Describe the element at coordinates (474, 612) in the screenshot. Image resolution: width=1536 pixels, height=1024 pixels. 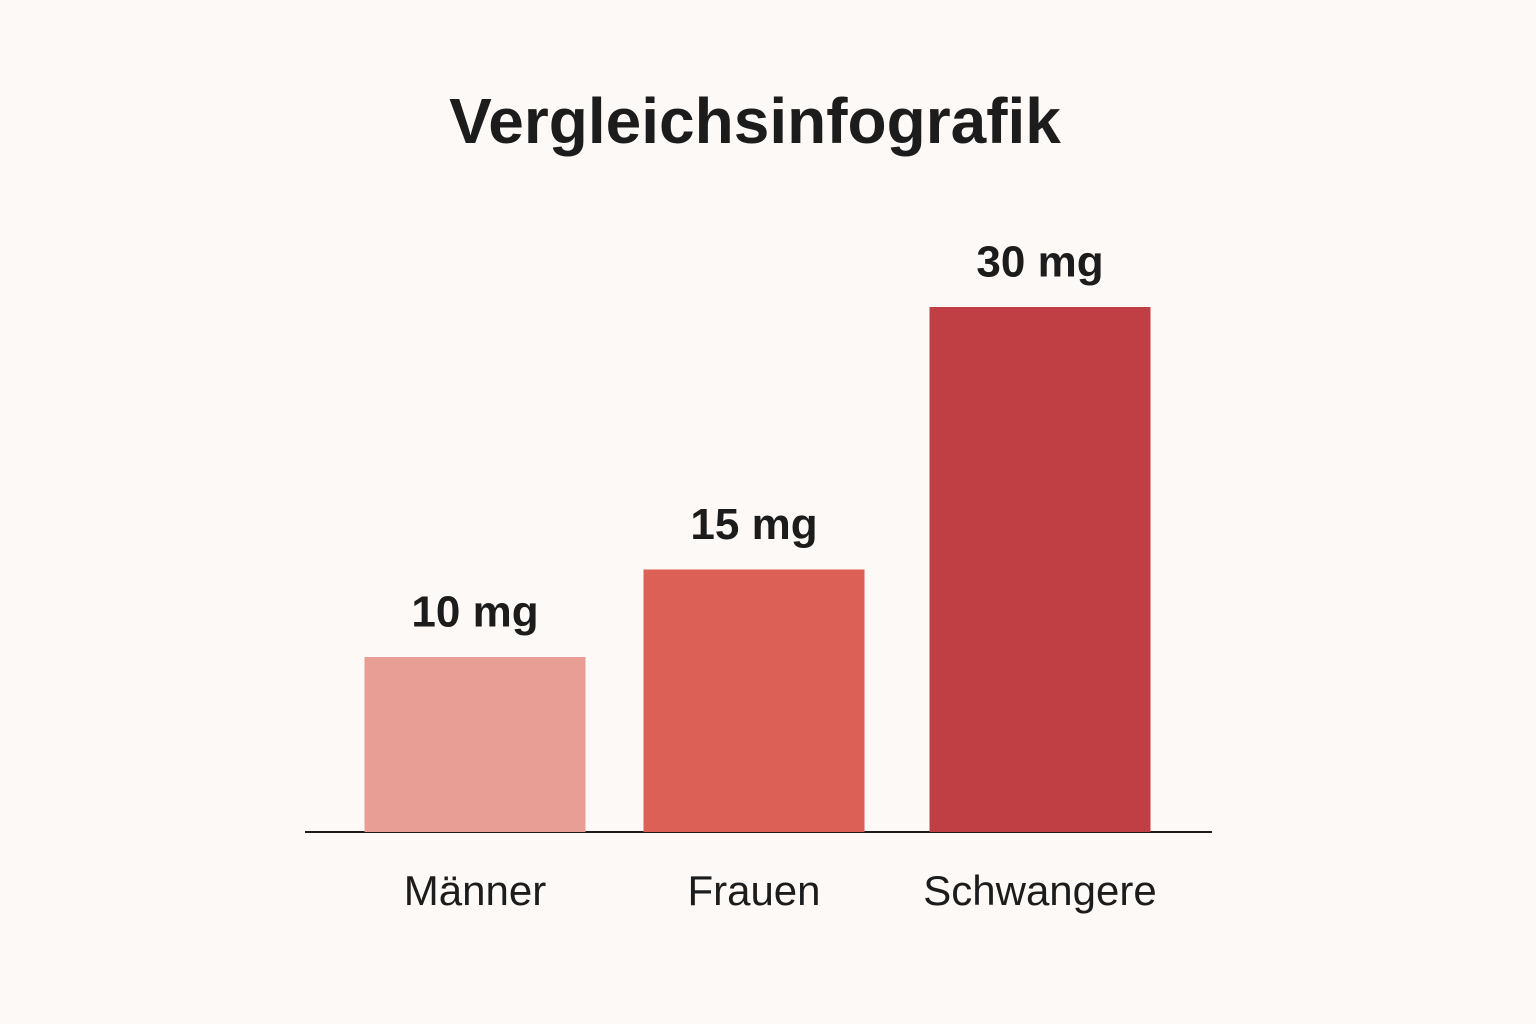
I see `value-label: 10 mg` at that location.